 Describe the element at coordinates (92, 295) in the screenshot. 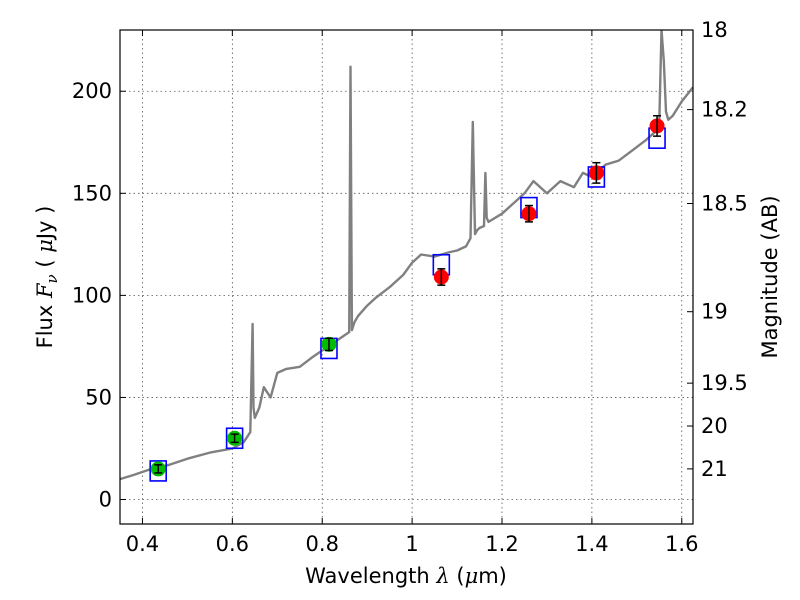

I see `y-tick-label: 100` at that location.